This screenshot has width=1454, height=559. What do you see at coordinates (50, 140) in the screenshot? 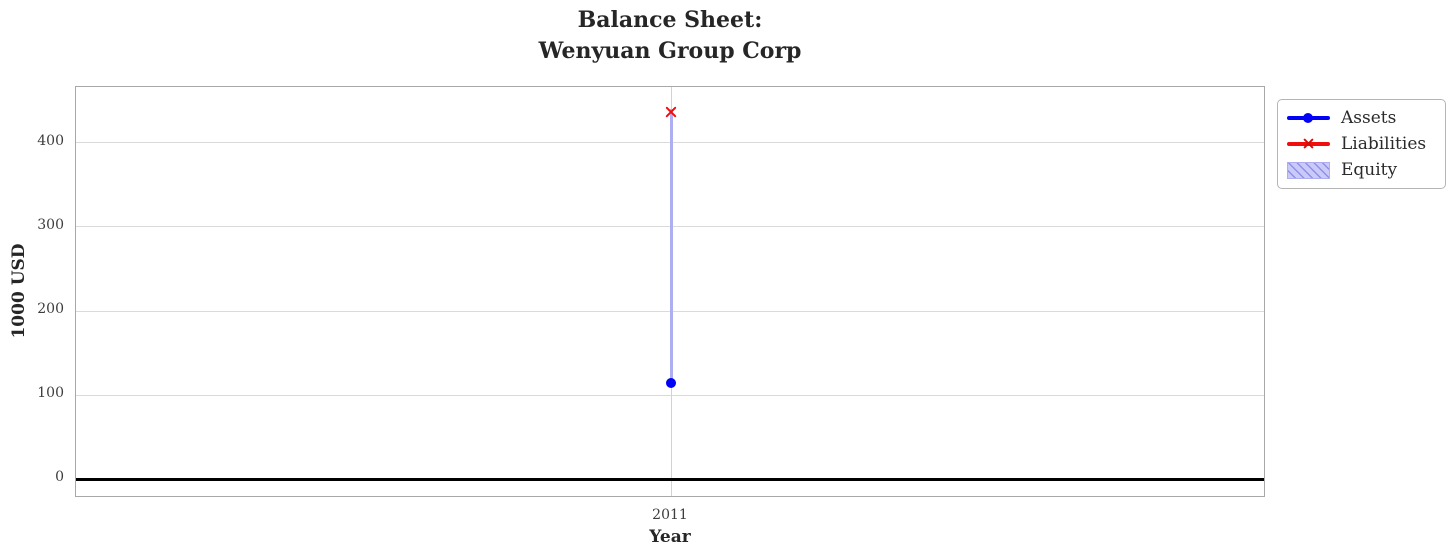
I see `y-tick-label: 400` at bounding box center [50, 140].